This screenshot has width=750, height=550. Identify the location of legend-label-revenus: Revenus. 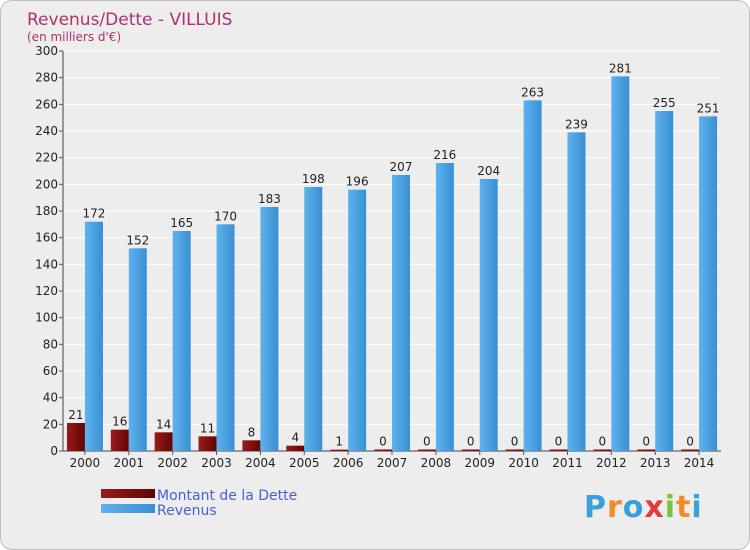
(187, 511).